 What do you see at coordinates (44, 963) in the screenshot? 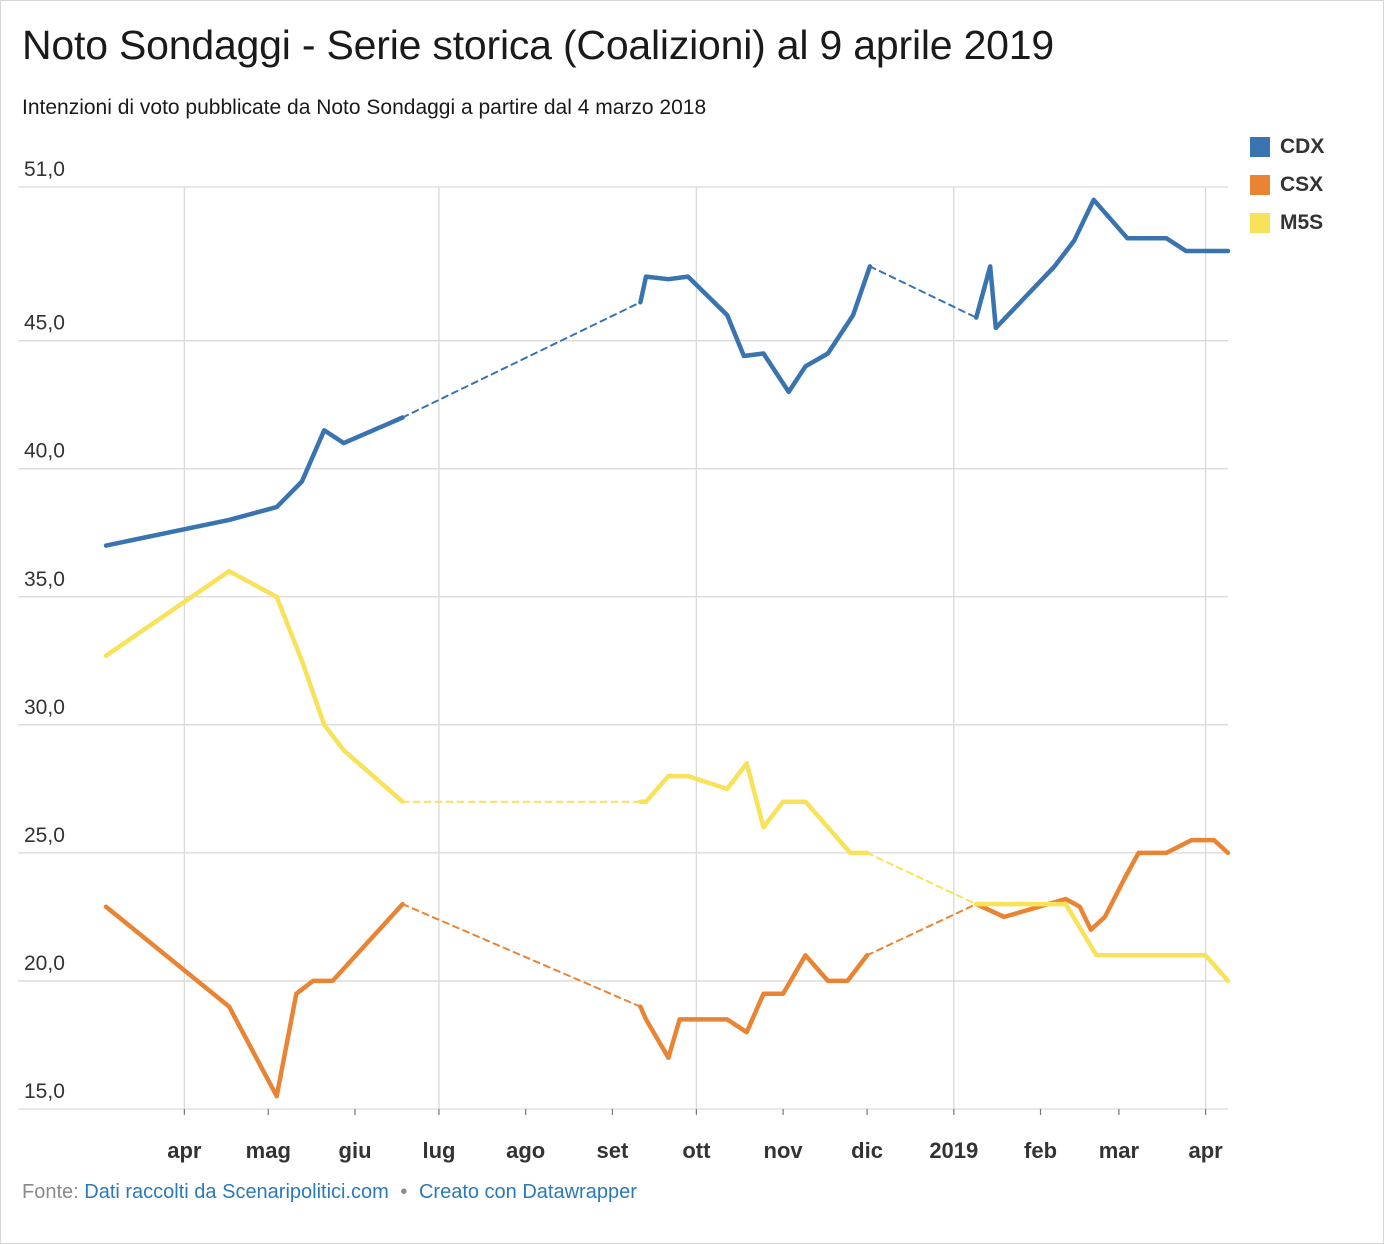
I see `y-tick-label: 20,0` at bounding box center [44, 963].